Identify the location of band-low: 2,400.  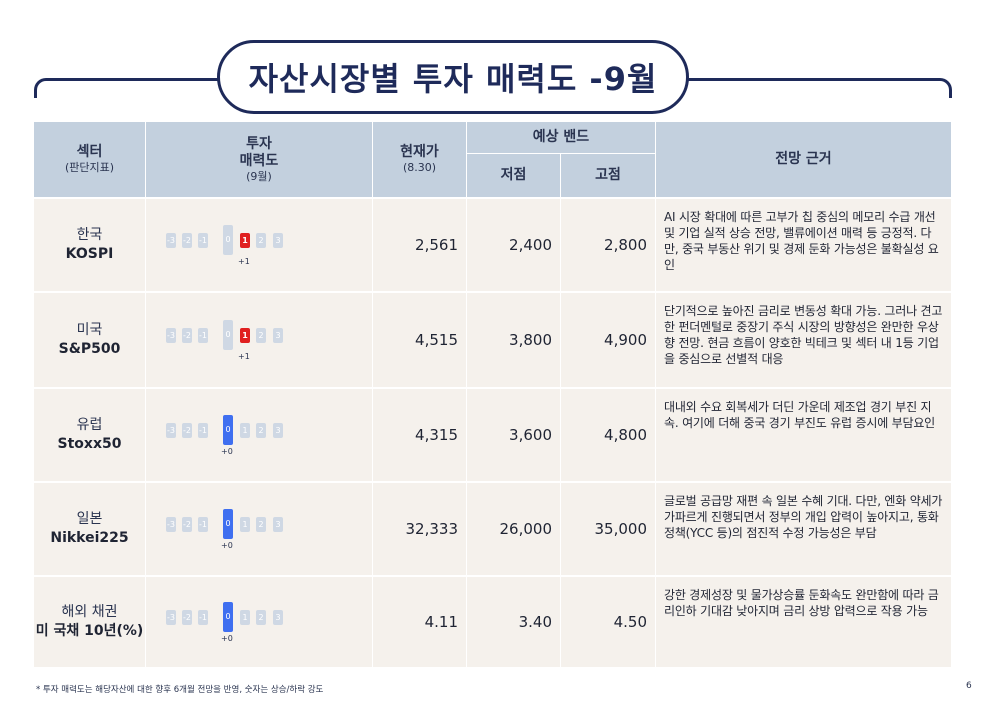
(513, 245).